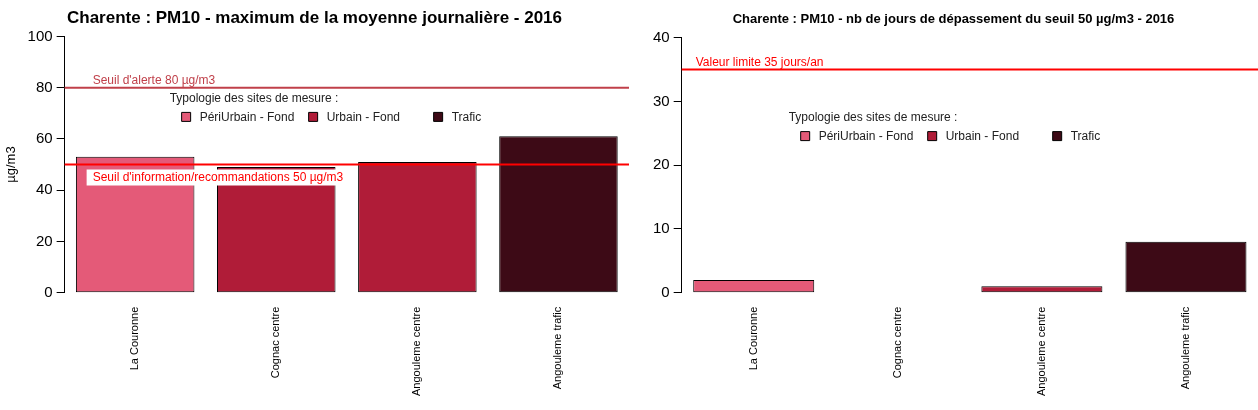 The image size is (1258, 410). Describe the element at coordinates (11, 164) in the screenshot. I see `y-axis-title: µg/m3` at that location.